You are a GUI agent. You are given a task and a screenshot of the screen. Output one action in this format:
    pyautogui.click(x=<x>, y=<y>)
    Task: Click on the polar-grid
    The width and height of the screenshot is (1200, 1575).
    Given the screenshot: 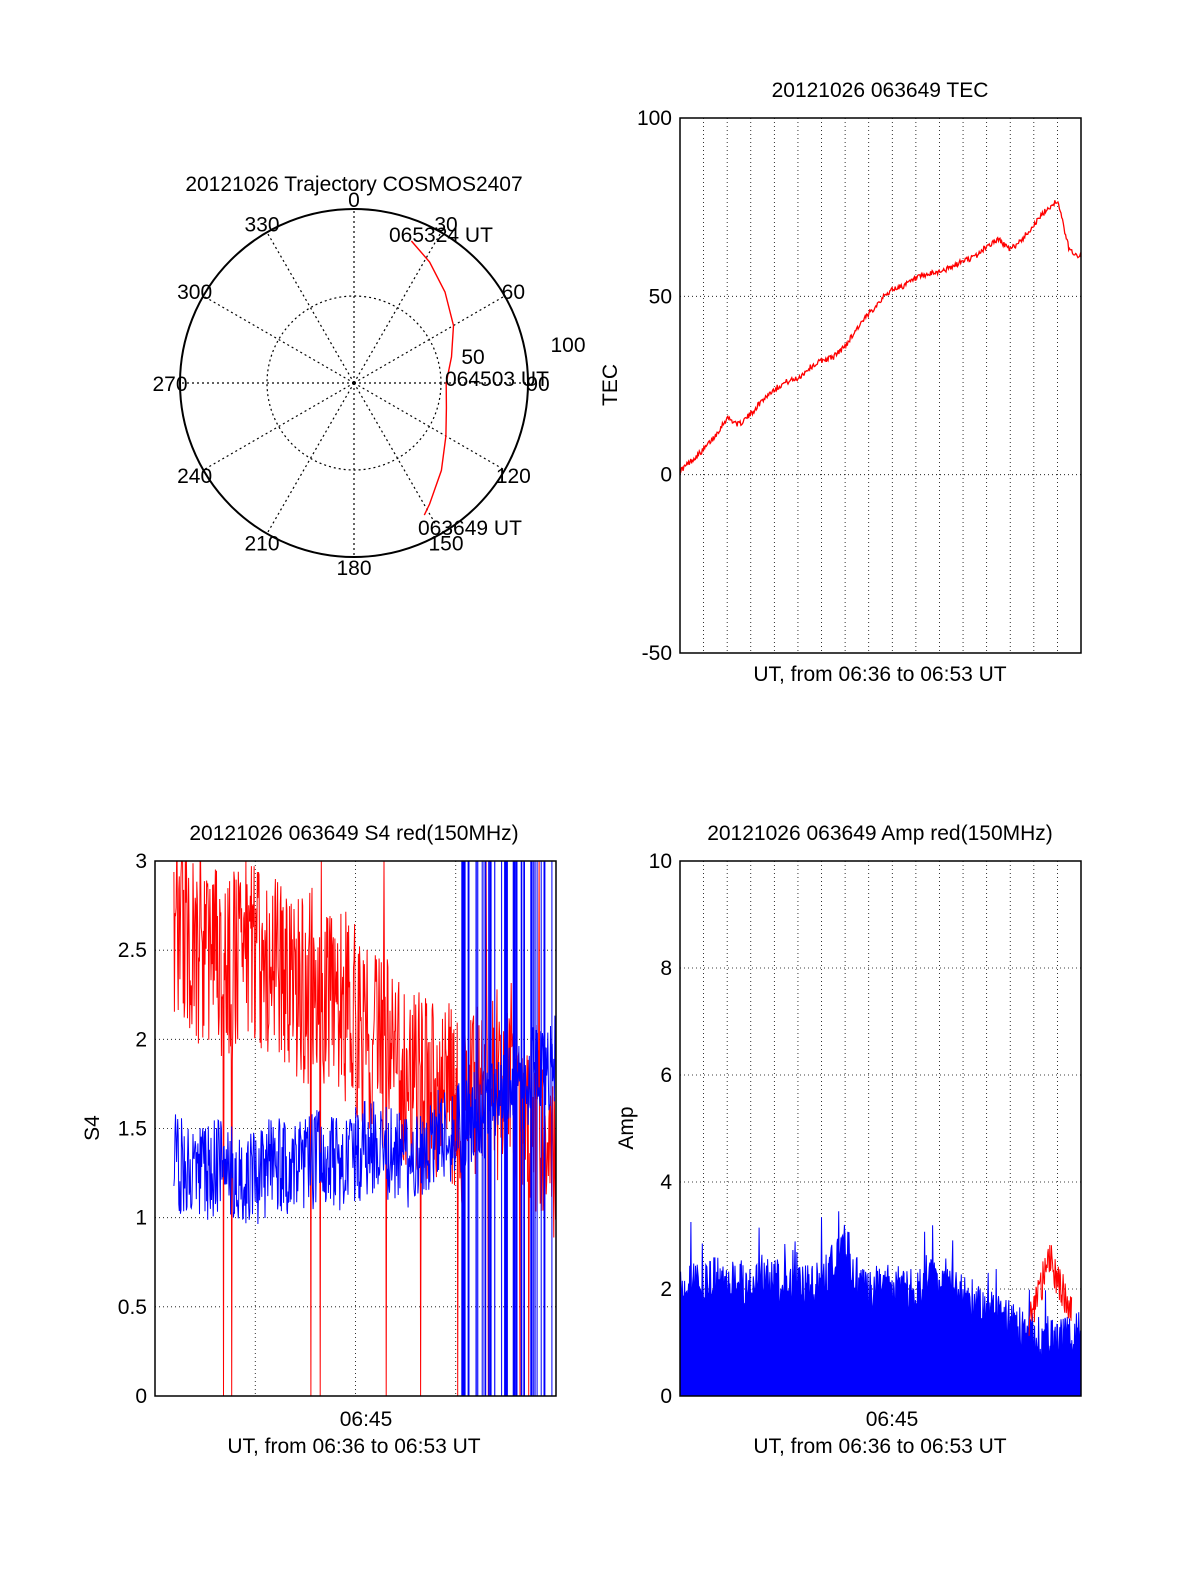 What is the action you would take?
    pyautogui.click(x=354, y=383)
    